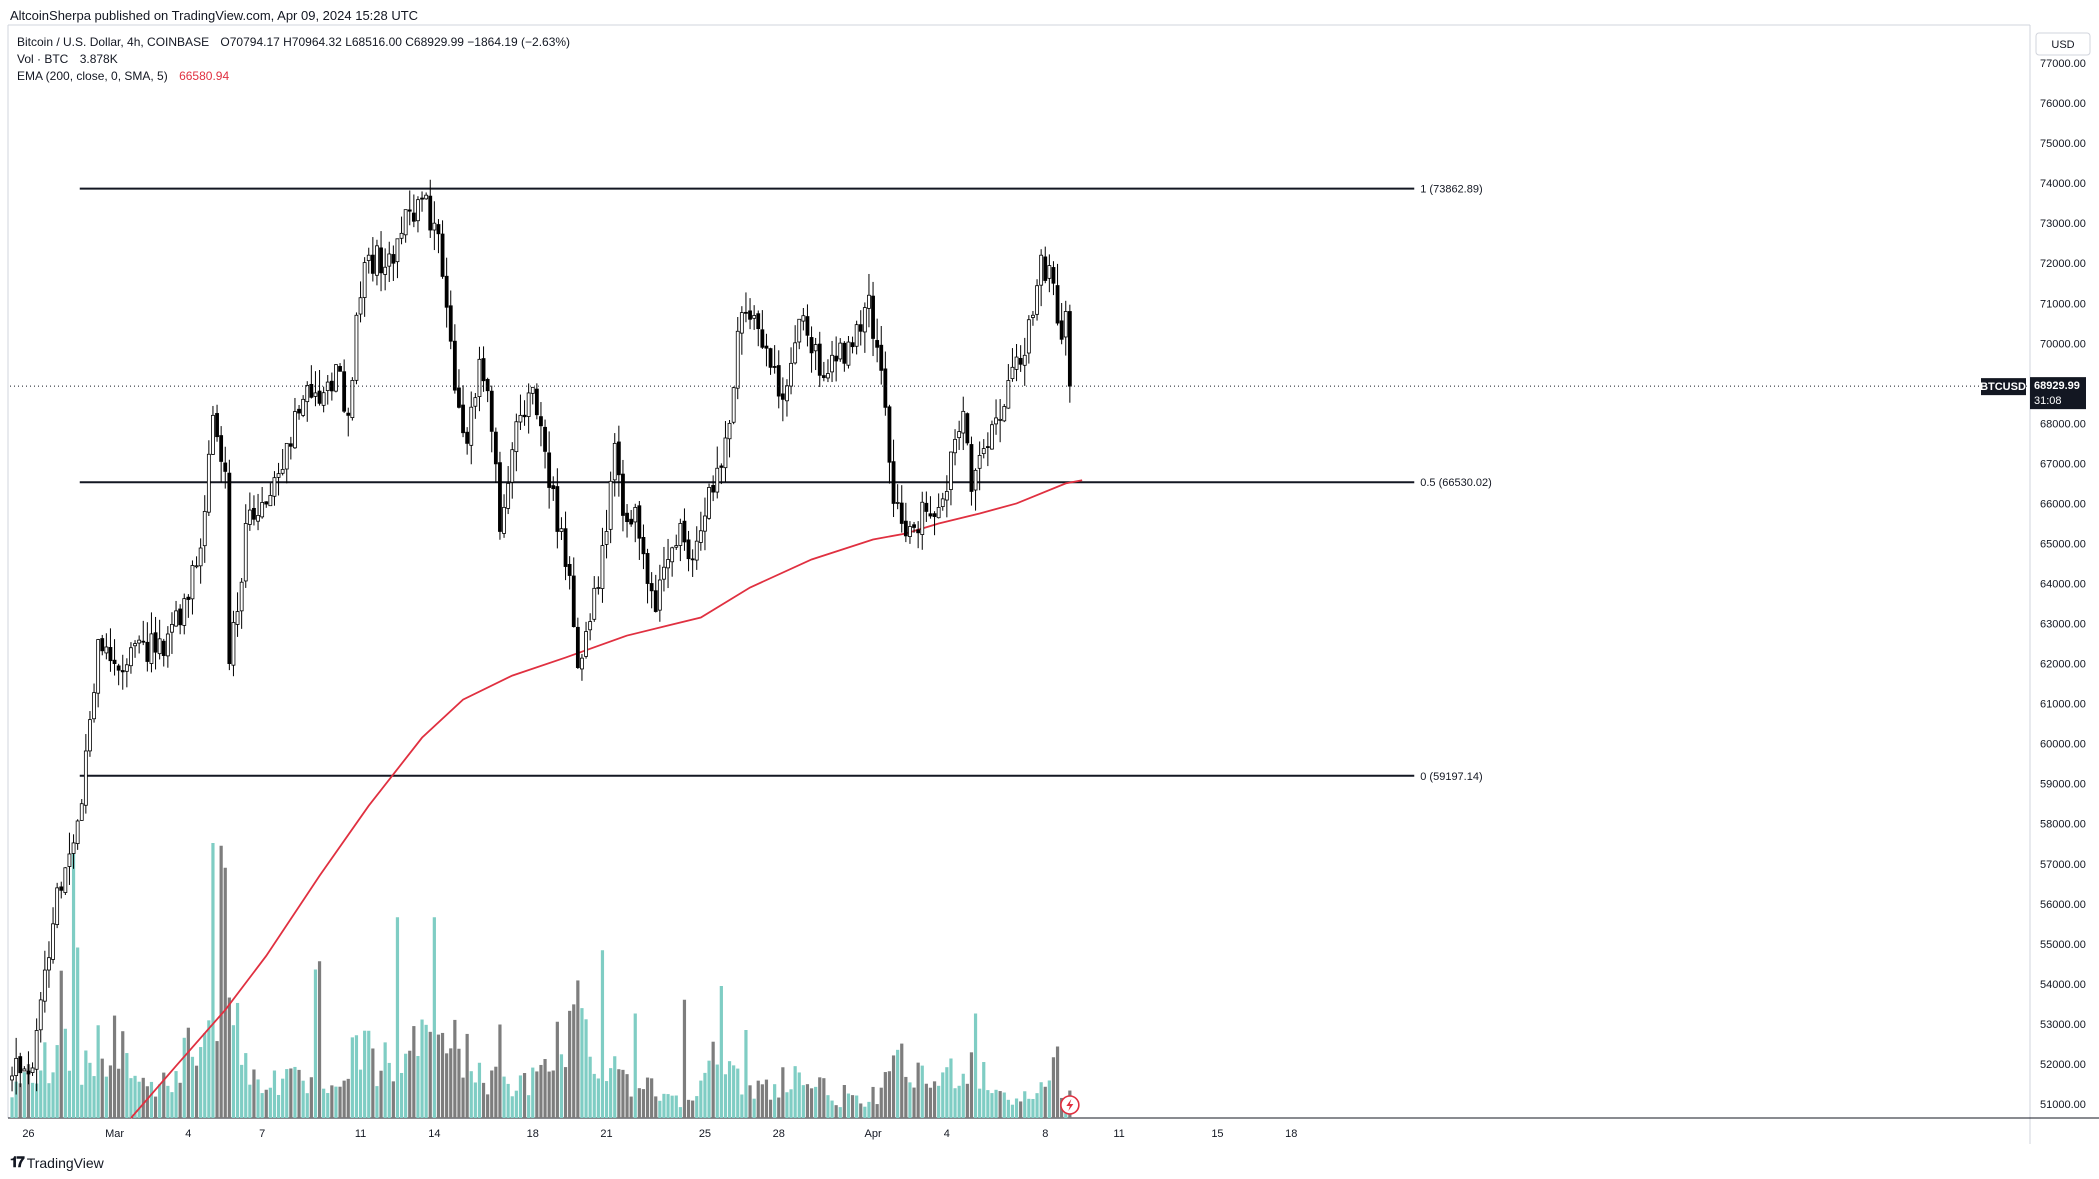  I want to click on legend-ema-row: EMA (200, close, 0, SMA, 5) 66580.94, so click(293, 76).